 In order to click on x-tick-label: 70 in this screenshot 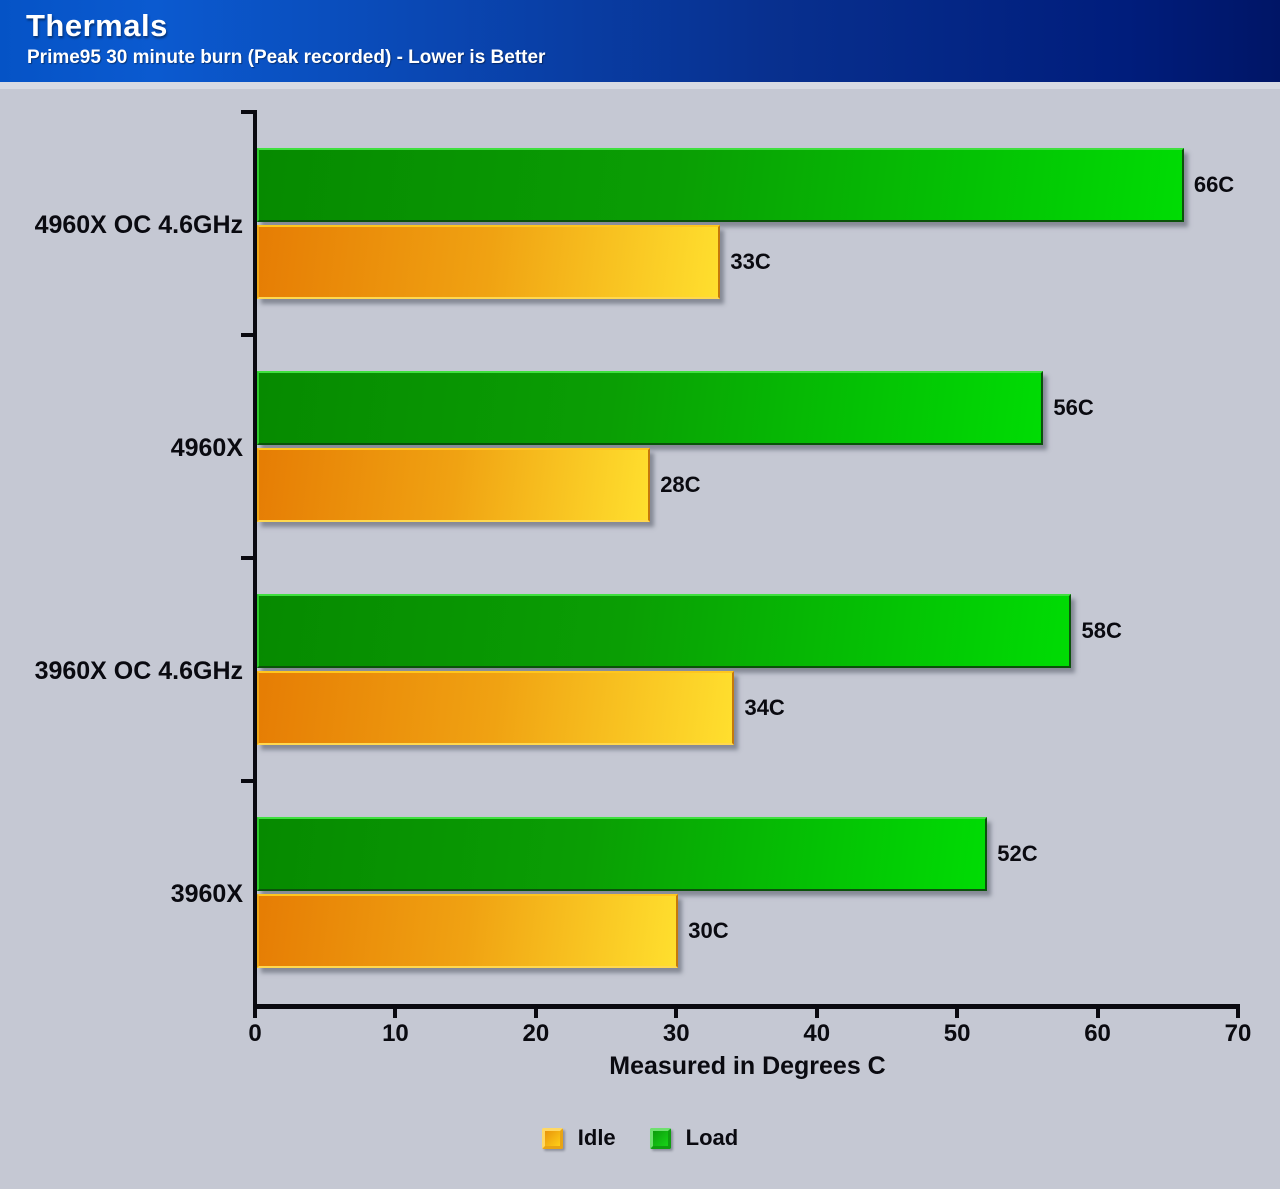, I will do `click(1238, 1033)`.